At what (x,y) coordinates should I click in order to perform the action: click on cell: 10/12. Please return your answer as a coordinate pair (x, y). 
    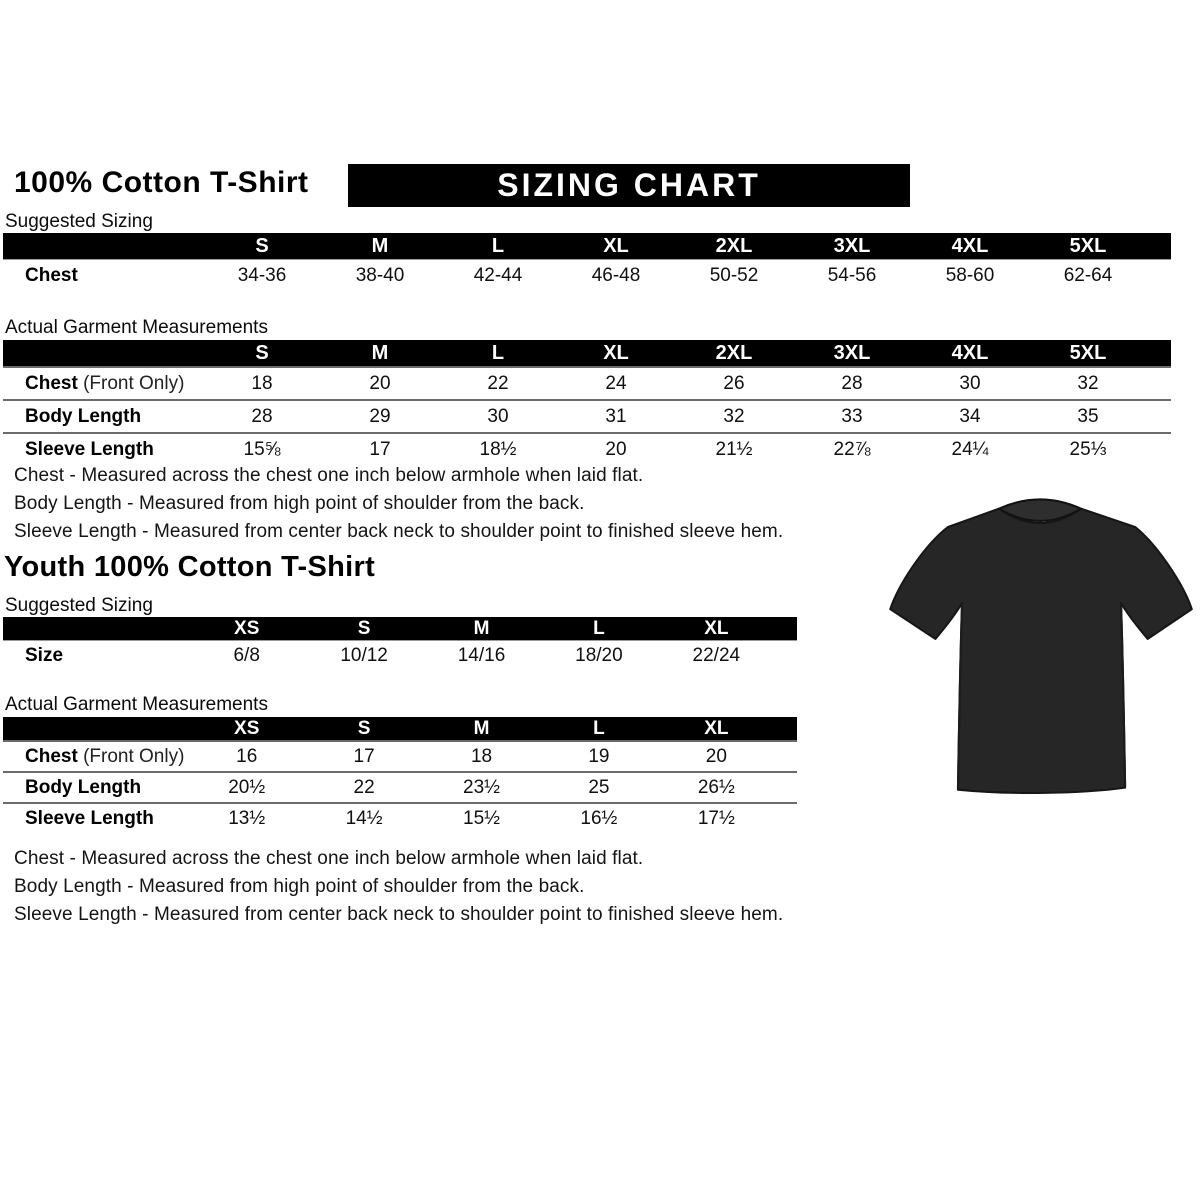
    Looking at the image, I should click on (364, 655).